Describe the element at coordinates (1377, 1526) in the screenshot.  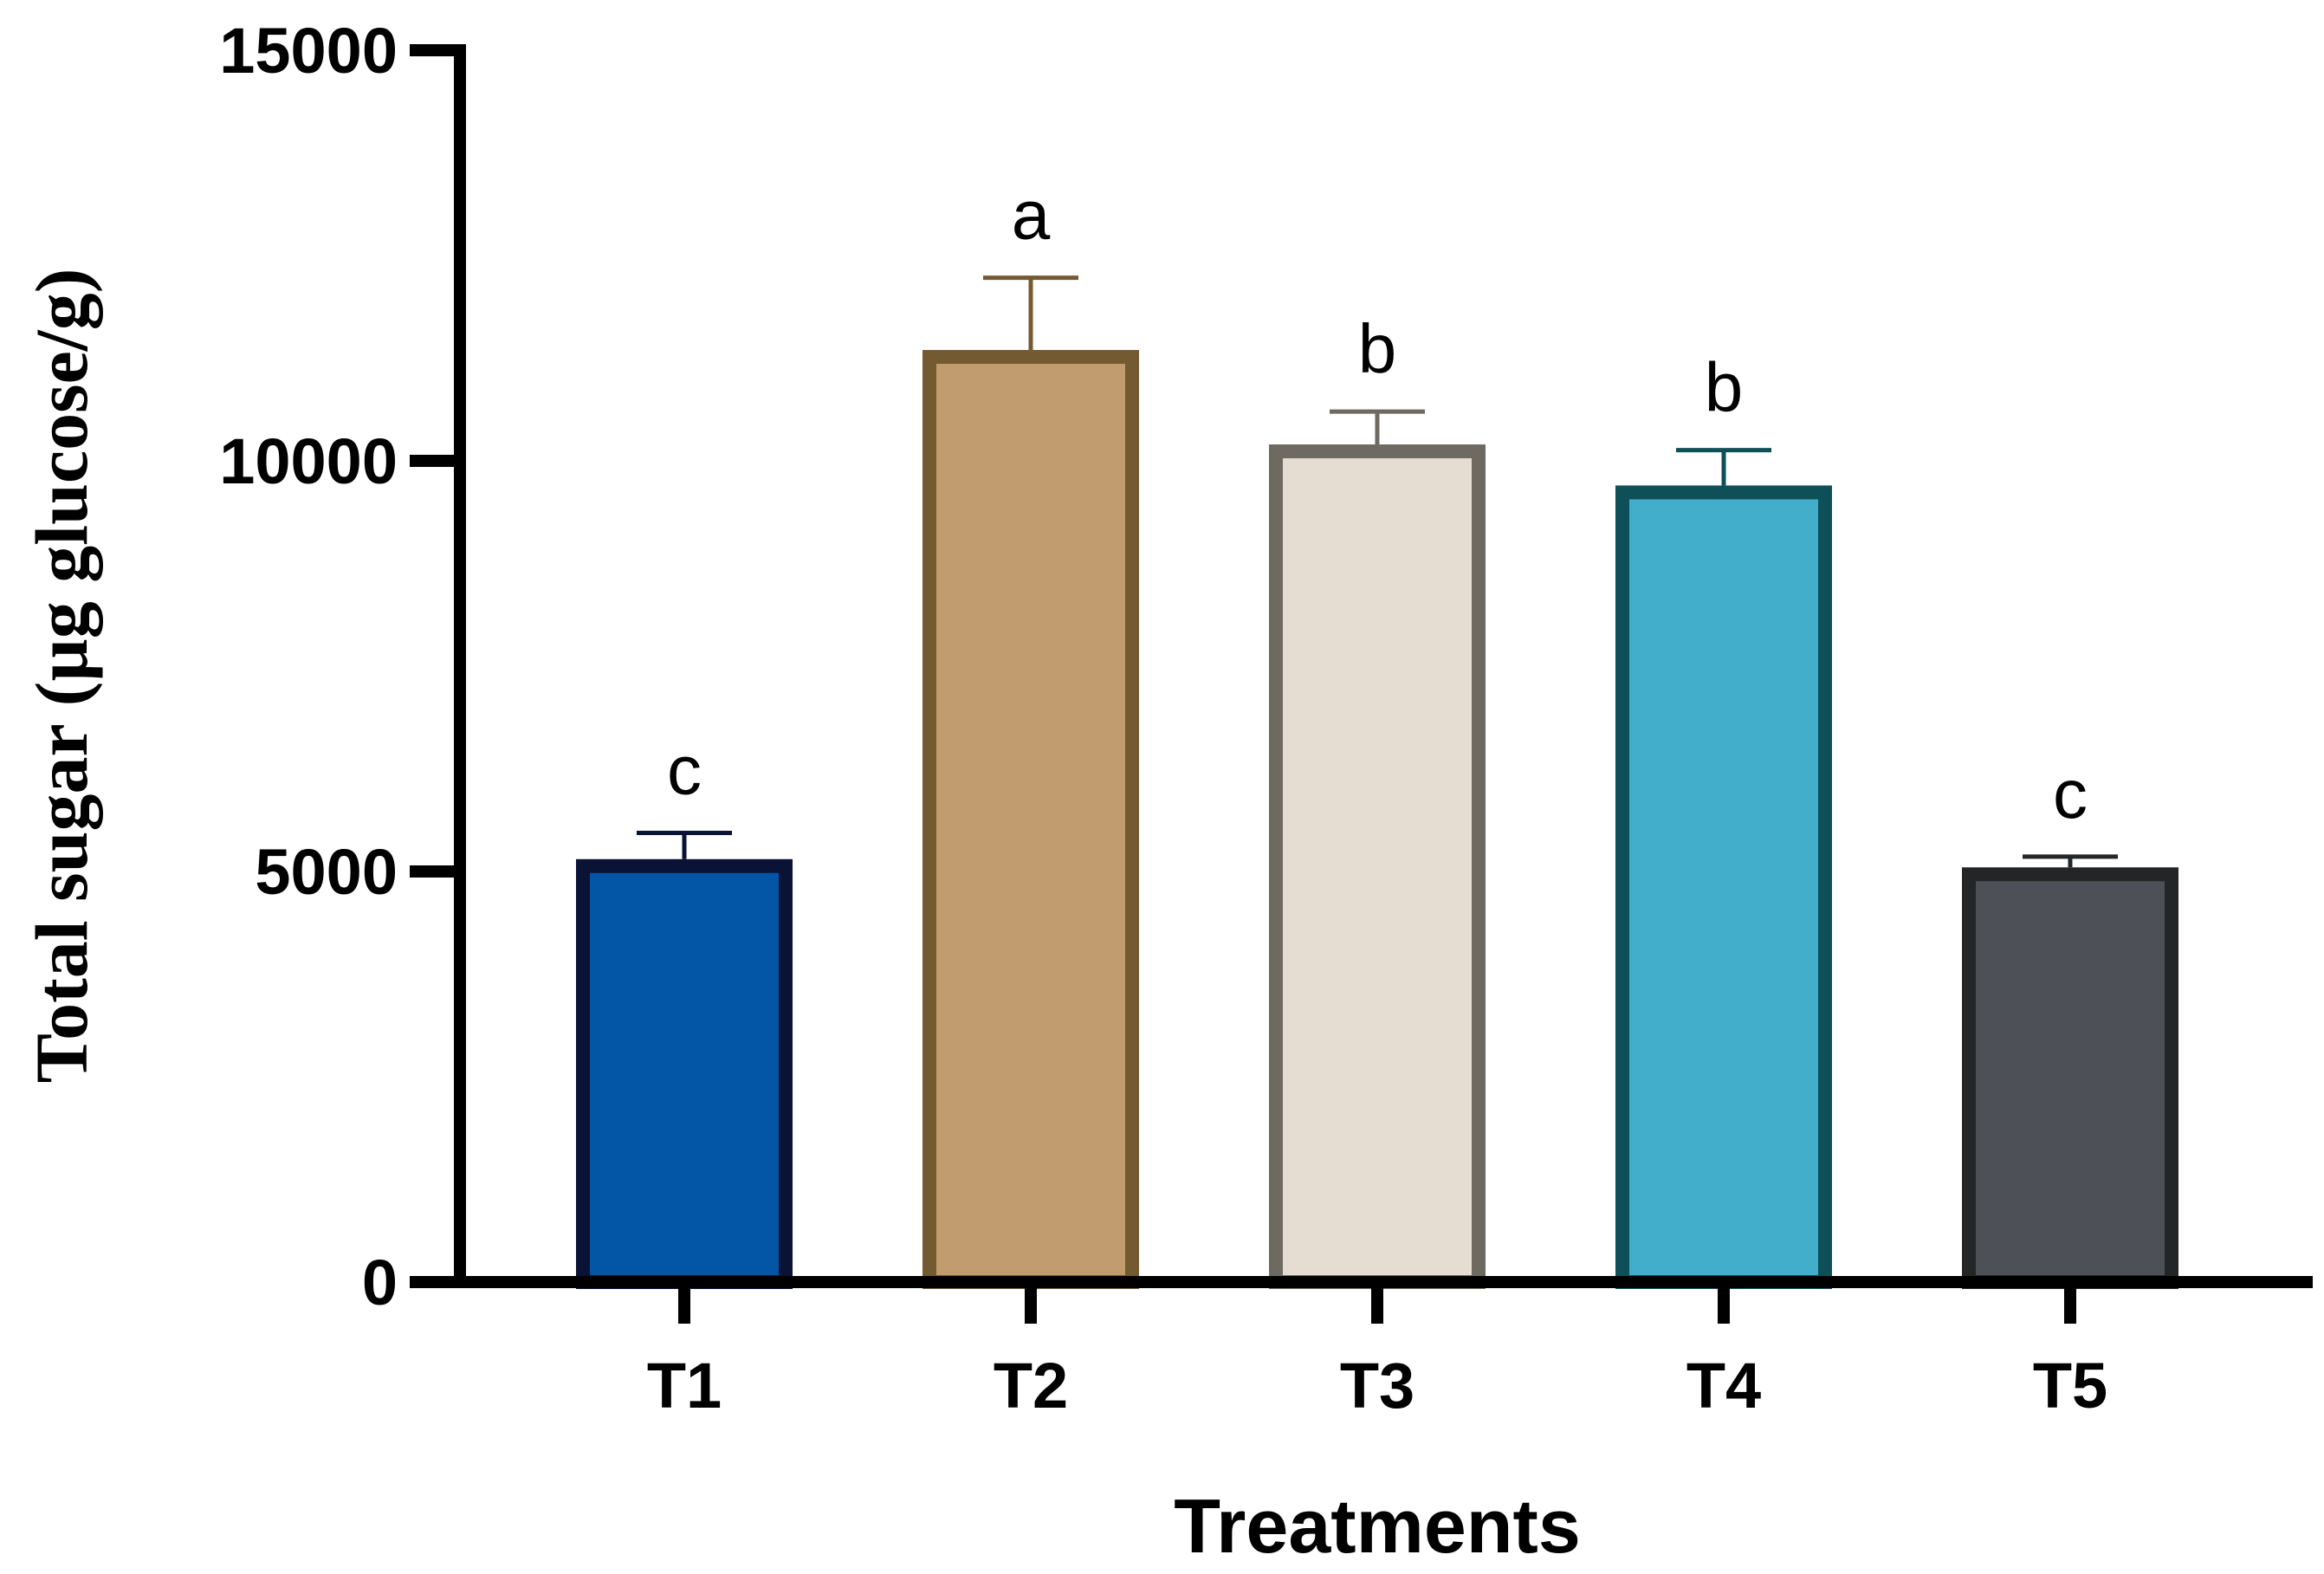
I see `x-axis-title: Treatments` at that location.